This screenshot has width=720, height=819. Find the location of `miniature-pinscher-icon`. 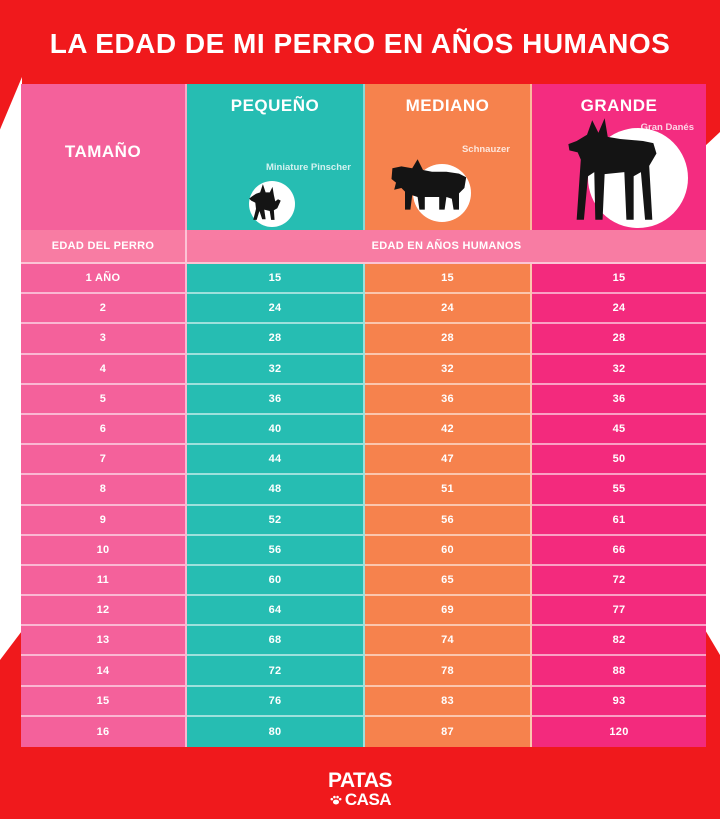

miniature-pinscher-icon is located at coordinates (265, 202).